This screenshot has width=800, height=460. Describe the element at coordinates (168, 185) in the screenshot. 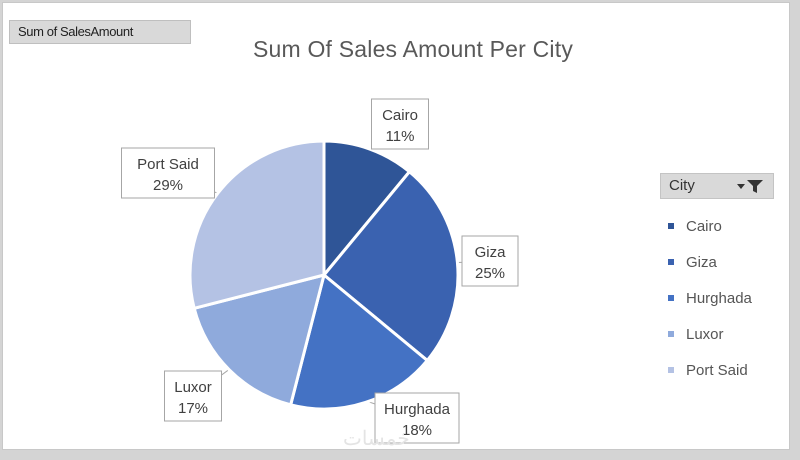

I see `data-label-percent: 29%` at that location.